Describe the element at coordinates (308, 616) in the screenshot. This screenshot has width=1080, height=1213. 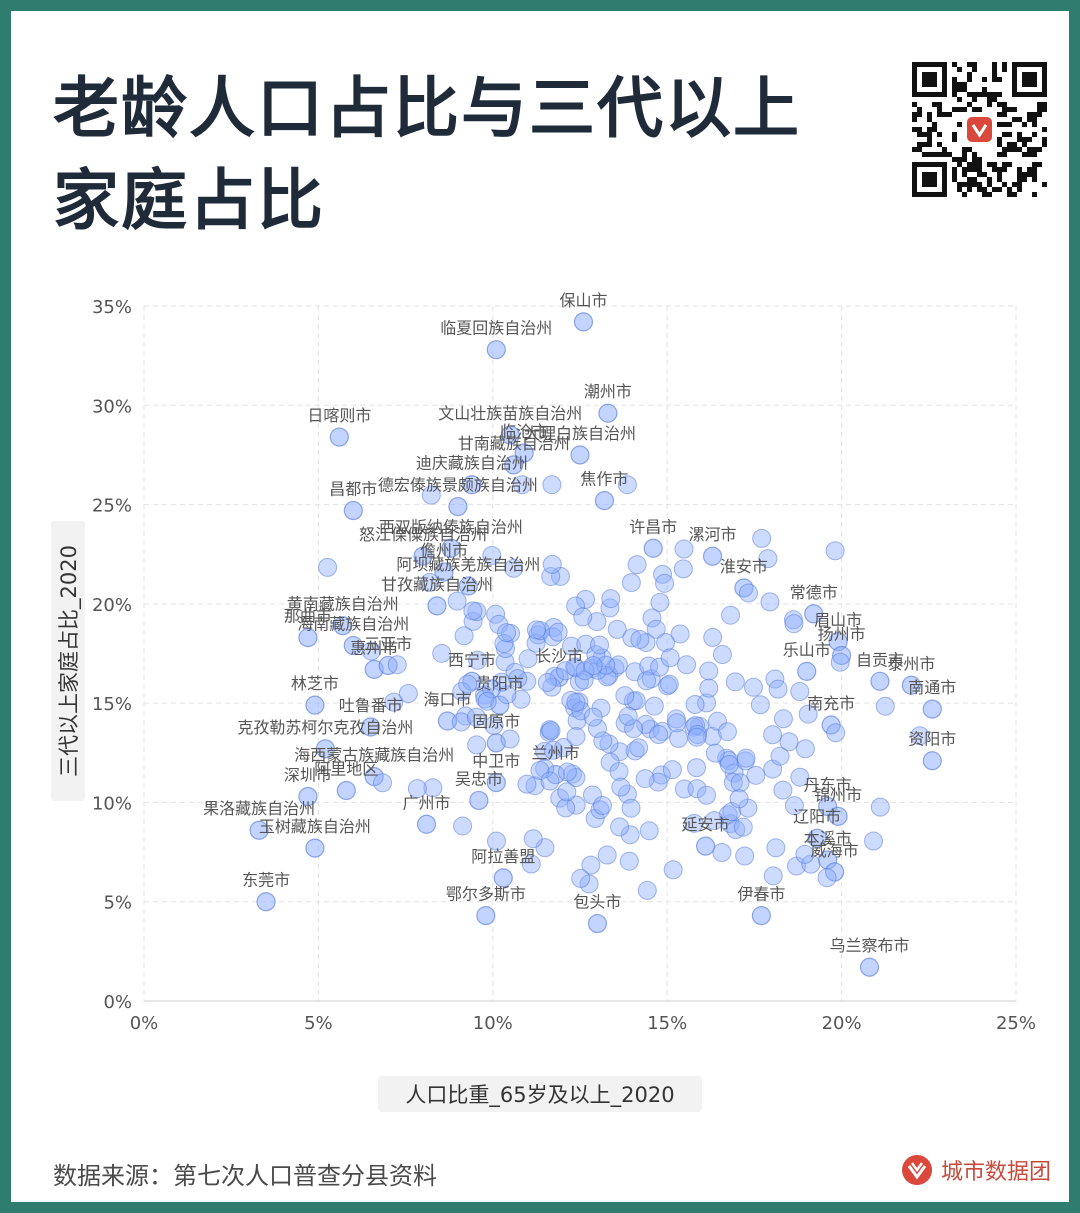
I see `point-label: 那曲市` at that location.